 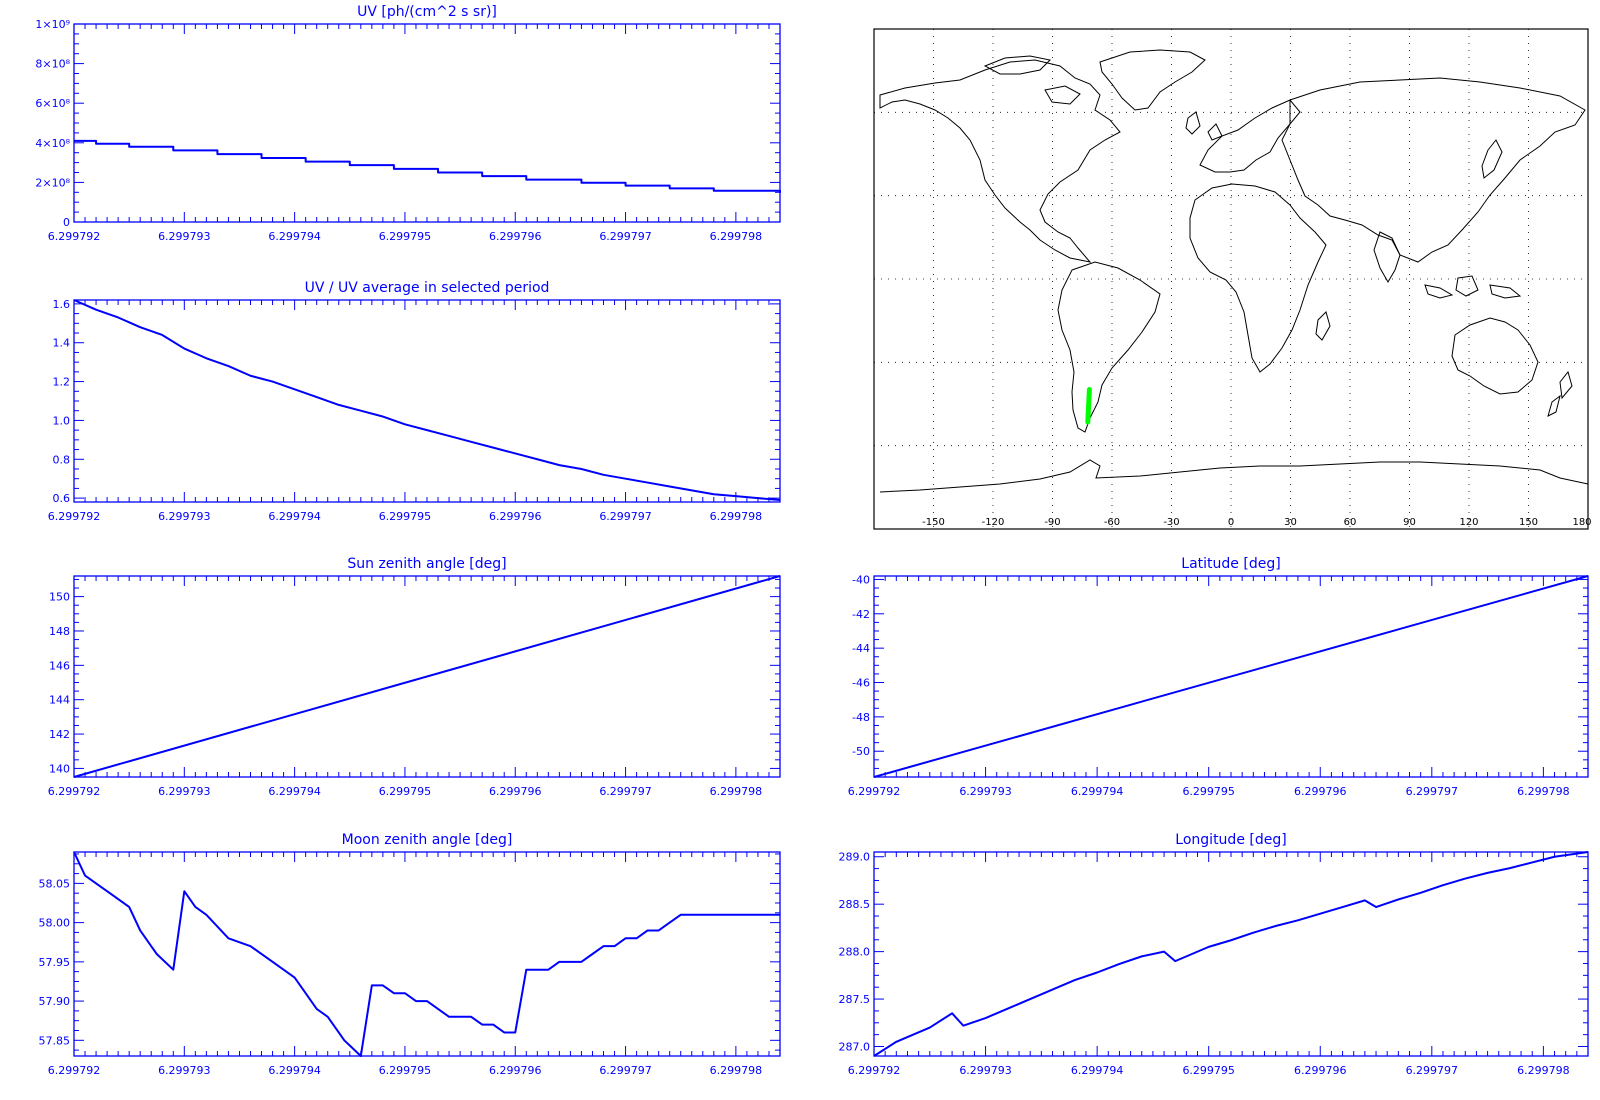 What do you see at coordinates (1495, 356) in the screenshot?
I see `coast-australia` at bounding box center [1495, 356].